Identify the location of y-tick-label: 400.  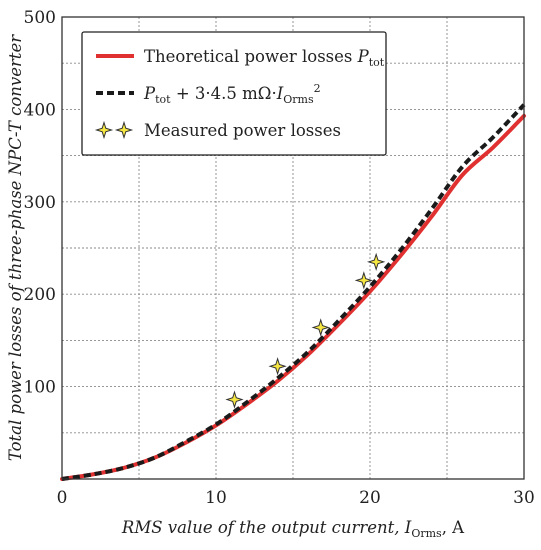
(40, 110).